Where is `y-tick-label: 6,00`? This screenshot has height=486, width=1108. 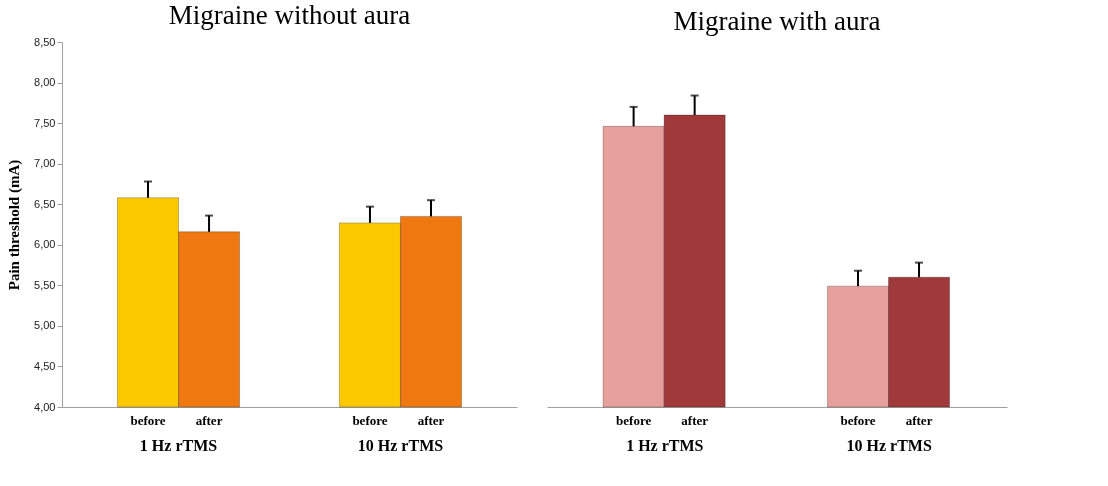
y-tick-label: 6,00 is located at coordinates (45, 244).